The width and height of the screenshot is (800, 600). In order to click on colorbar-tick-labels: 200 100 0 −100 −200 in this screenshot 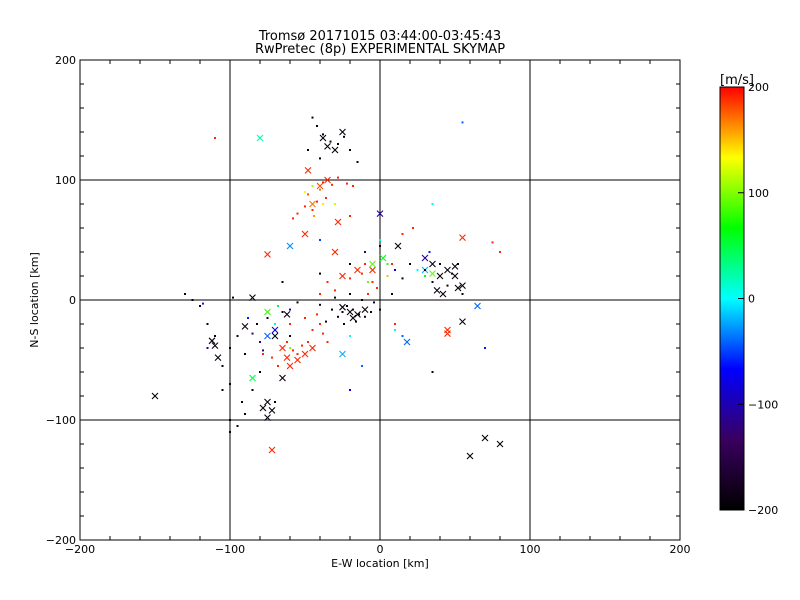, I will do `click(763, 299)`.